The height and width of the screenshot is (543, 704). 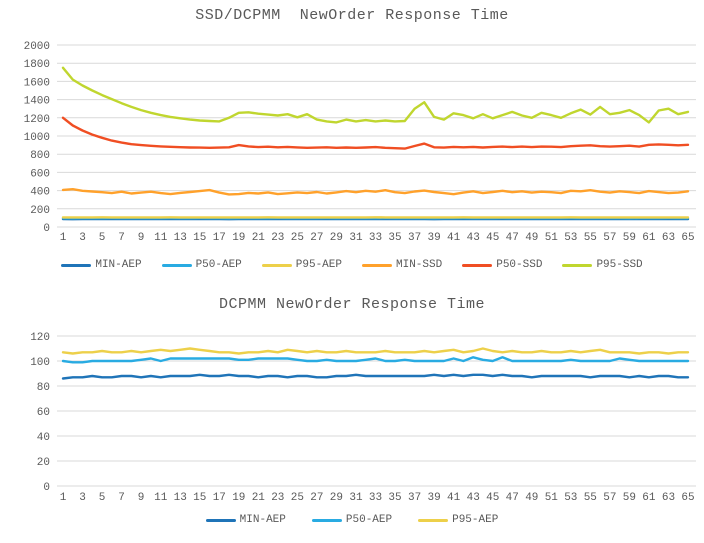 What do you see at coordinates (619, 265) in the screenshot?
I see `legend-label-p95-ssd: P95-SSD` at bounding box center [619, 265].